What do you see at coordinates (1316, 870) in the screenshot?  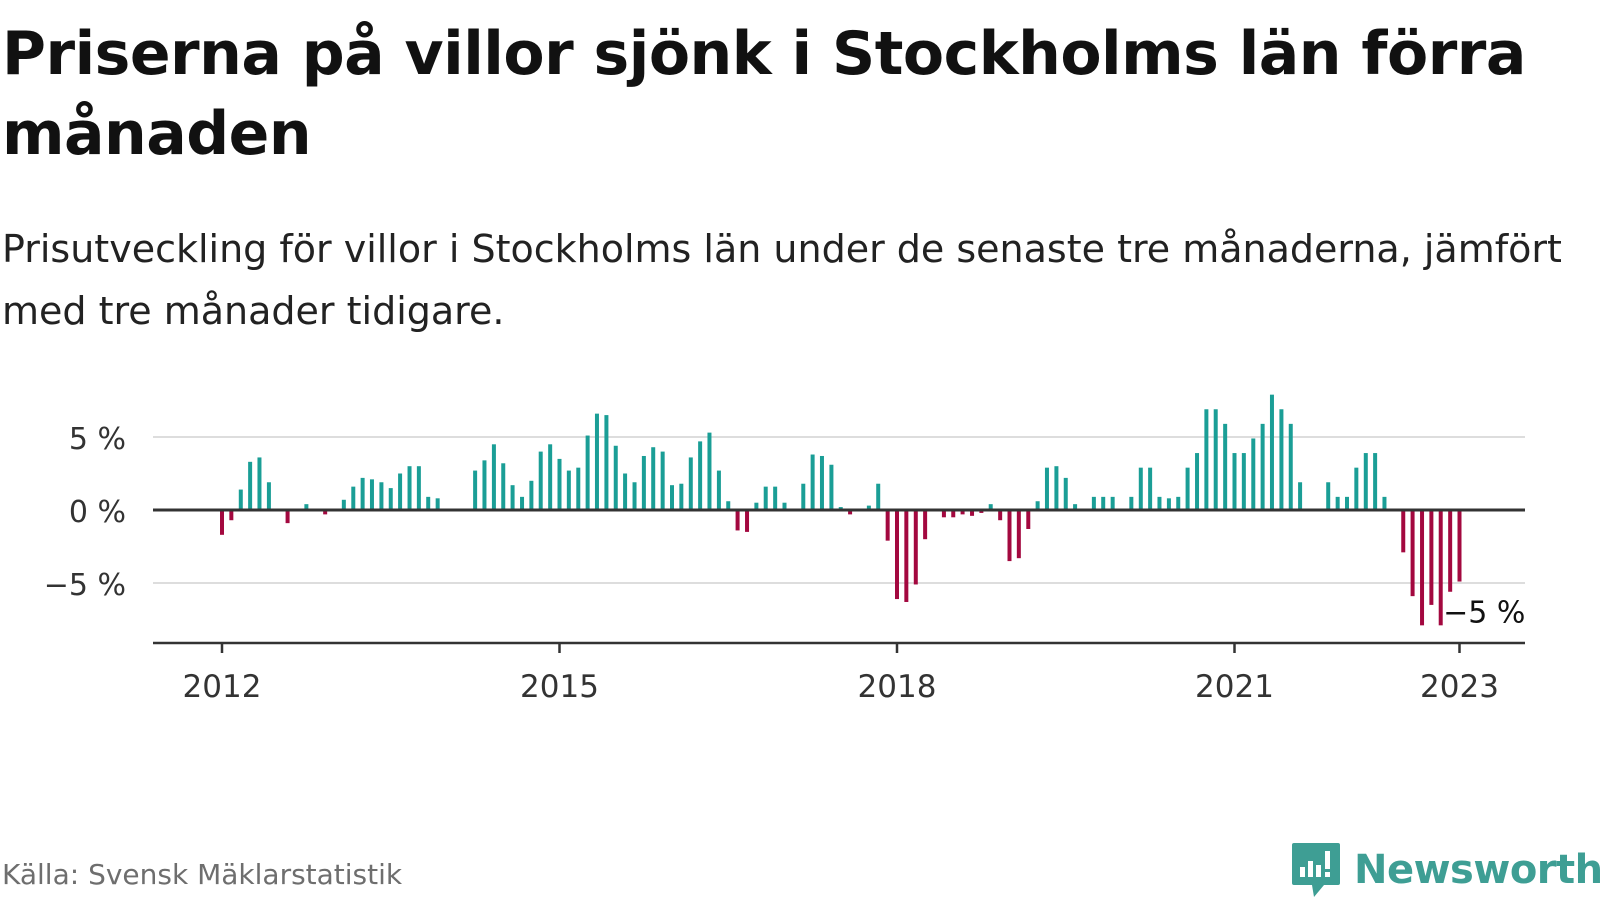 I see `newsworthy-logo-icon` at bounding box center [1316, 870].